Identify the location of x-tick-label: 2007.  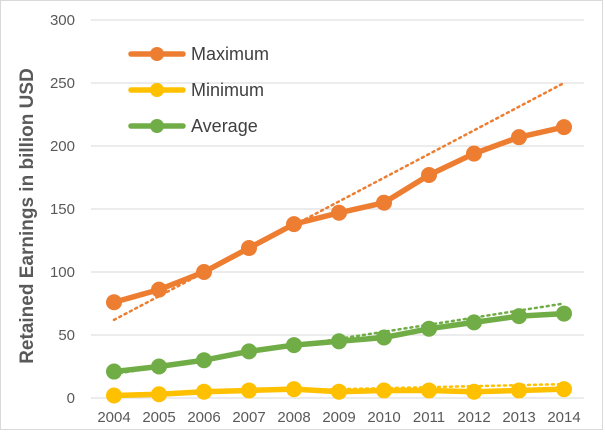
(248, 417).